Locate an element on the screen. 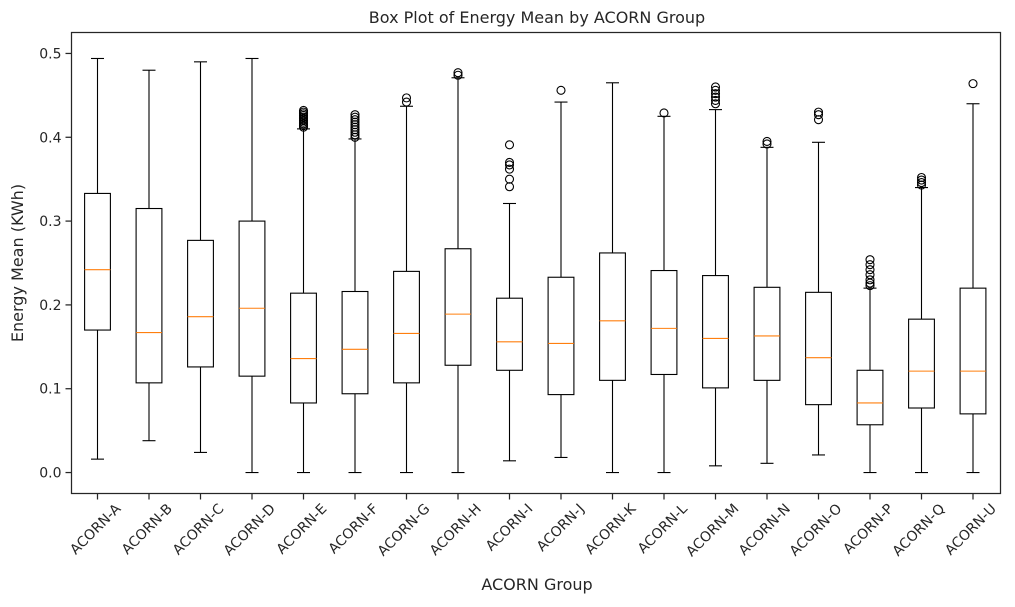 This screenshot has width=1015, height=607. y-tick-label: 0.0 is located at coordinates (50, 474).